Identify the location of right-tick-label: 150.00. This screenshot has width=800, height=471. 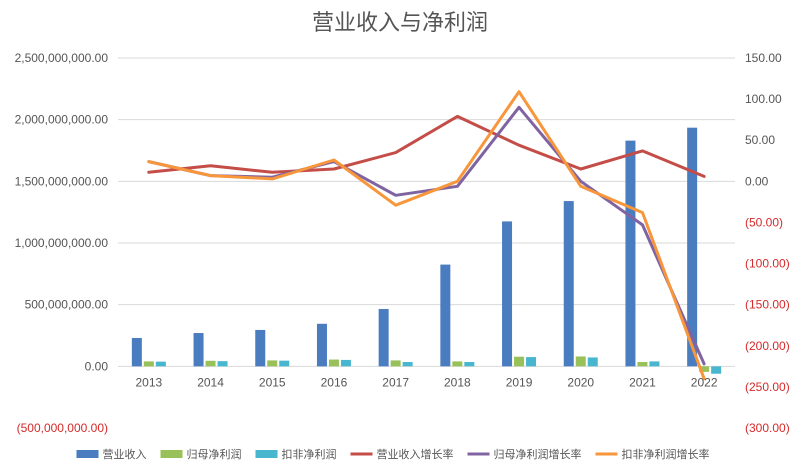
(763, 58).